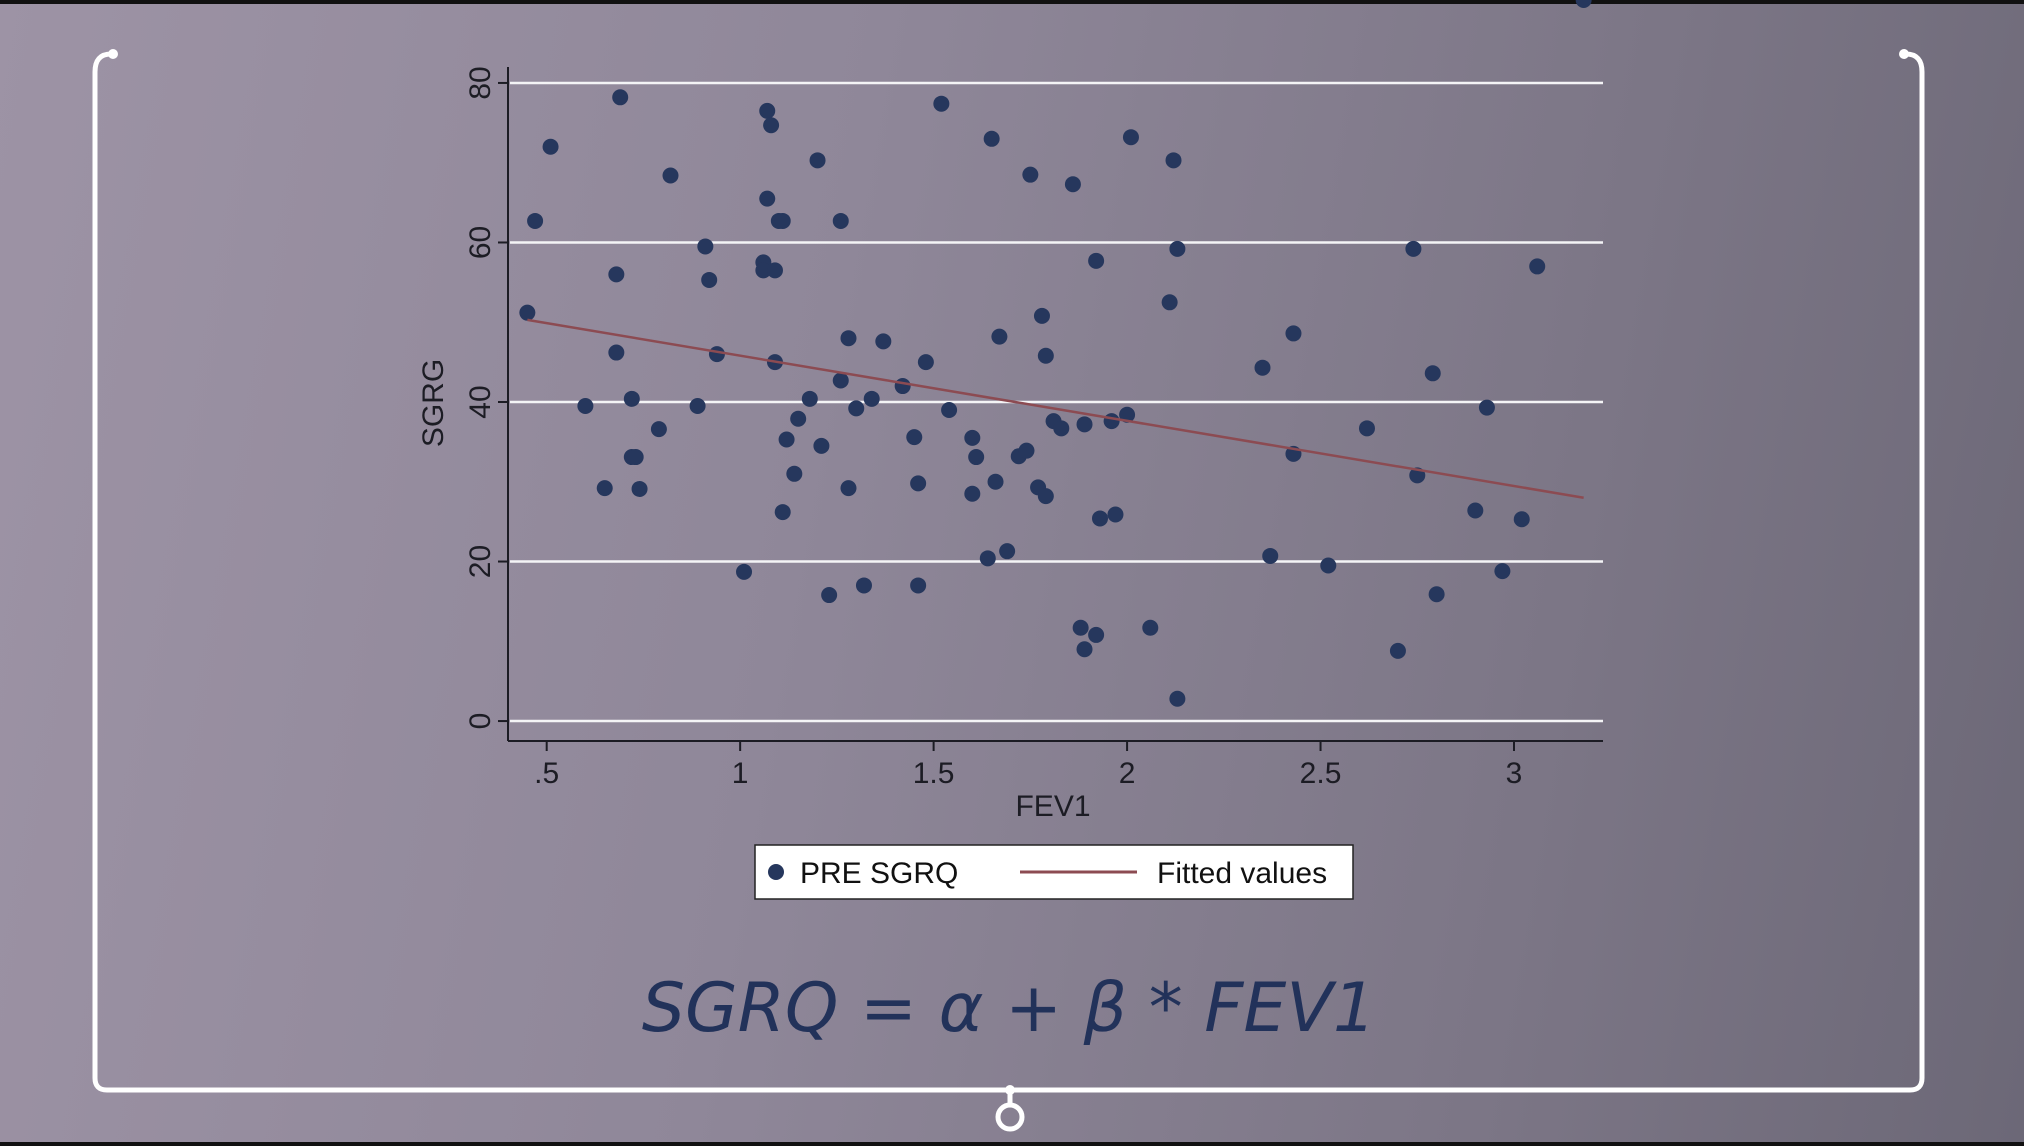 Image resolution: width=2024 pixels, height=1146 pixels. Describe the element at coordinates (879, 873) in the screenshot. I see `legend-label-pre-sgrq: PRE SGRQ` at that location.